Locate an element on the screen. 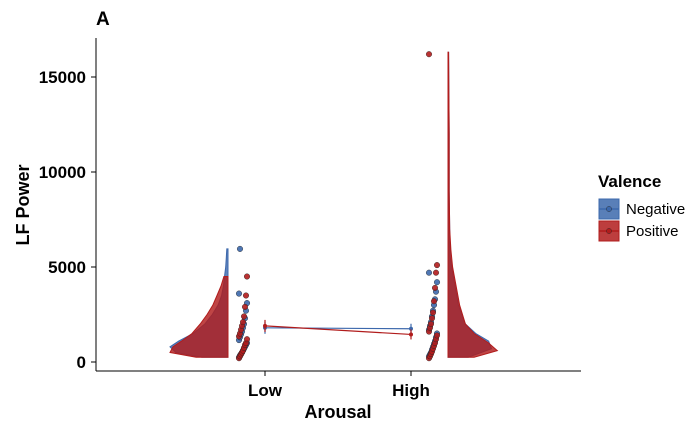 This screenshot has width=700, height=432. mean-line-negative is located at coordinates (338, 328).